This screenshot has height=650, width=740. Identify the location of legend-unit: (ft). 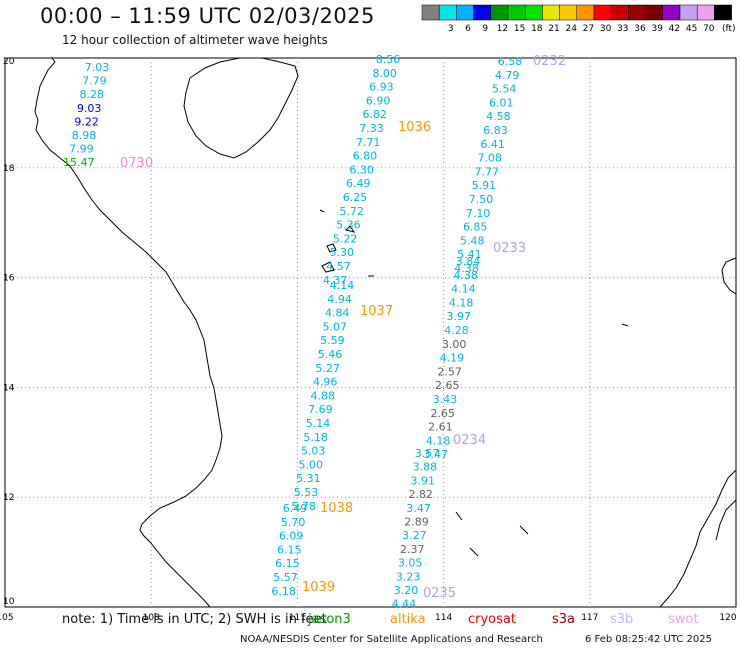
(729, 29).